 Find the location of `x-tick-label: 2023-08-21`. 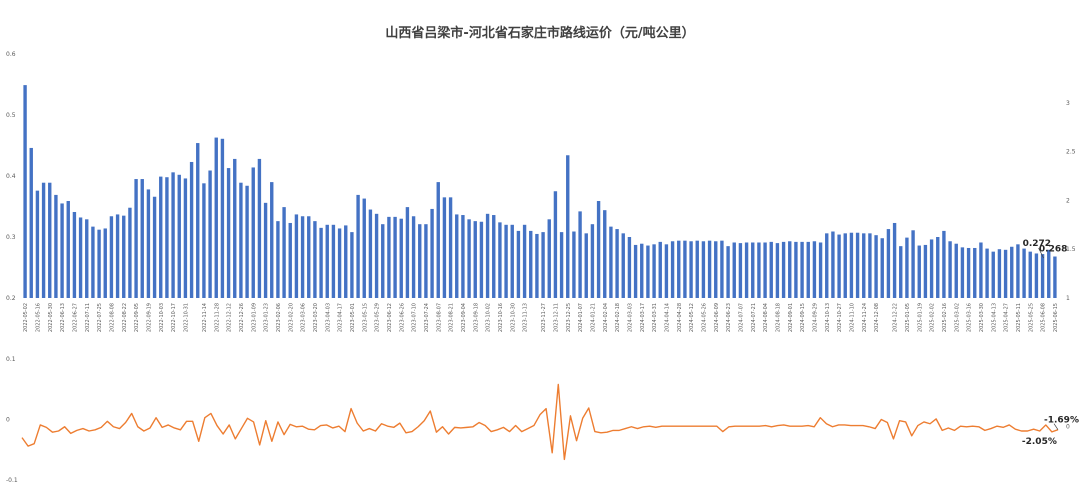

x-tick-label: 2023-08-21 is located at coordinates (452, 317).